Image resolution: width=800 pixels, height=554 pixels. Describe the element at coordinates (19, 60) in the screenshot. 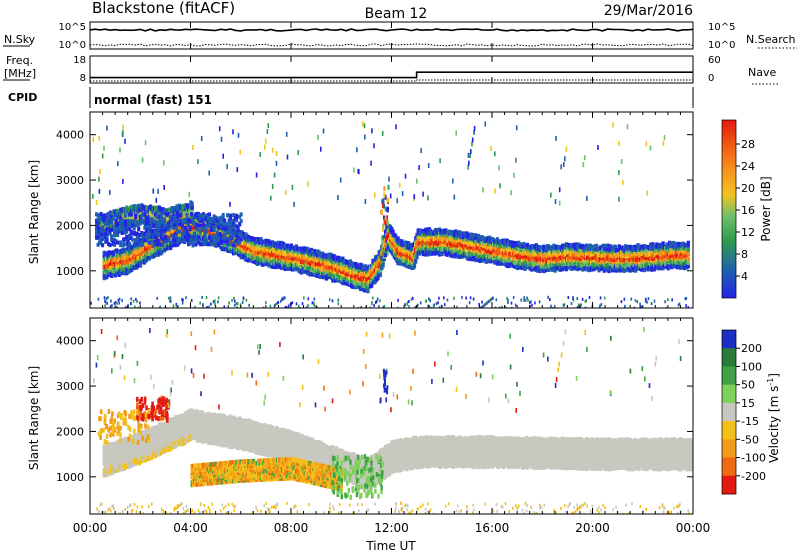

I see `freq-label-1: Freq.` at that location.